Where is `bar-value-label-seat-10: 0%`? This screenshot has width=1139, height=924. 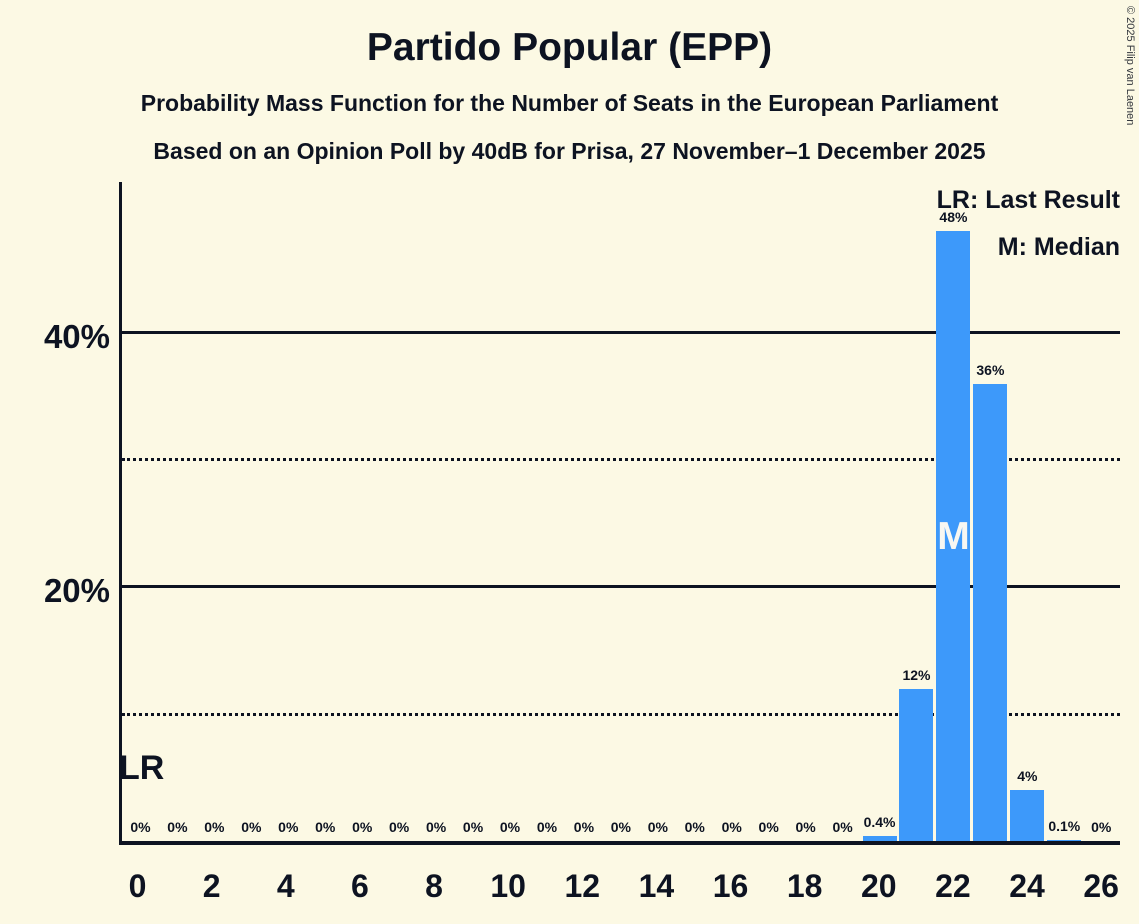 bar-value-label-seat-10: 0% is located at coordinates (510, 827).